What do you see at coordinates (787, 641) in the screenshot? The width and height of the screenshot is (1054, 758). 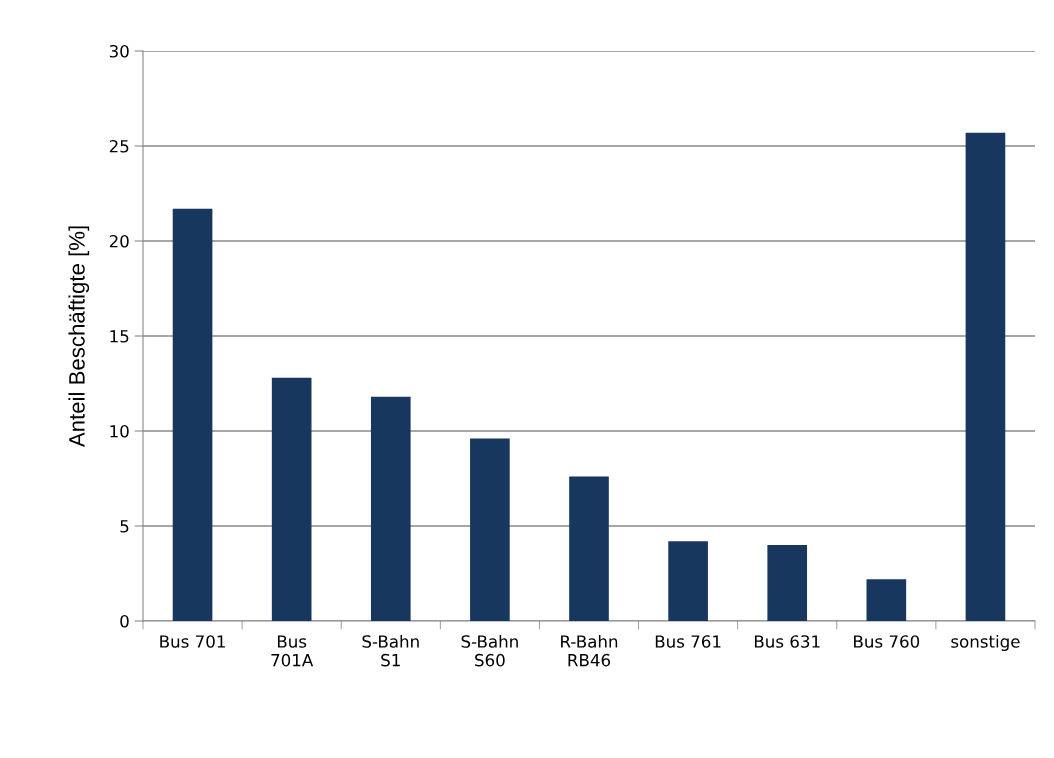 I see `x-tick-label: Bus 631` at bounding box center [787, 641].